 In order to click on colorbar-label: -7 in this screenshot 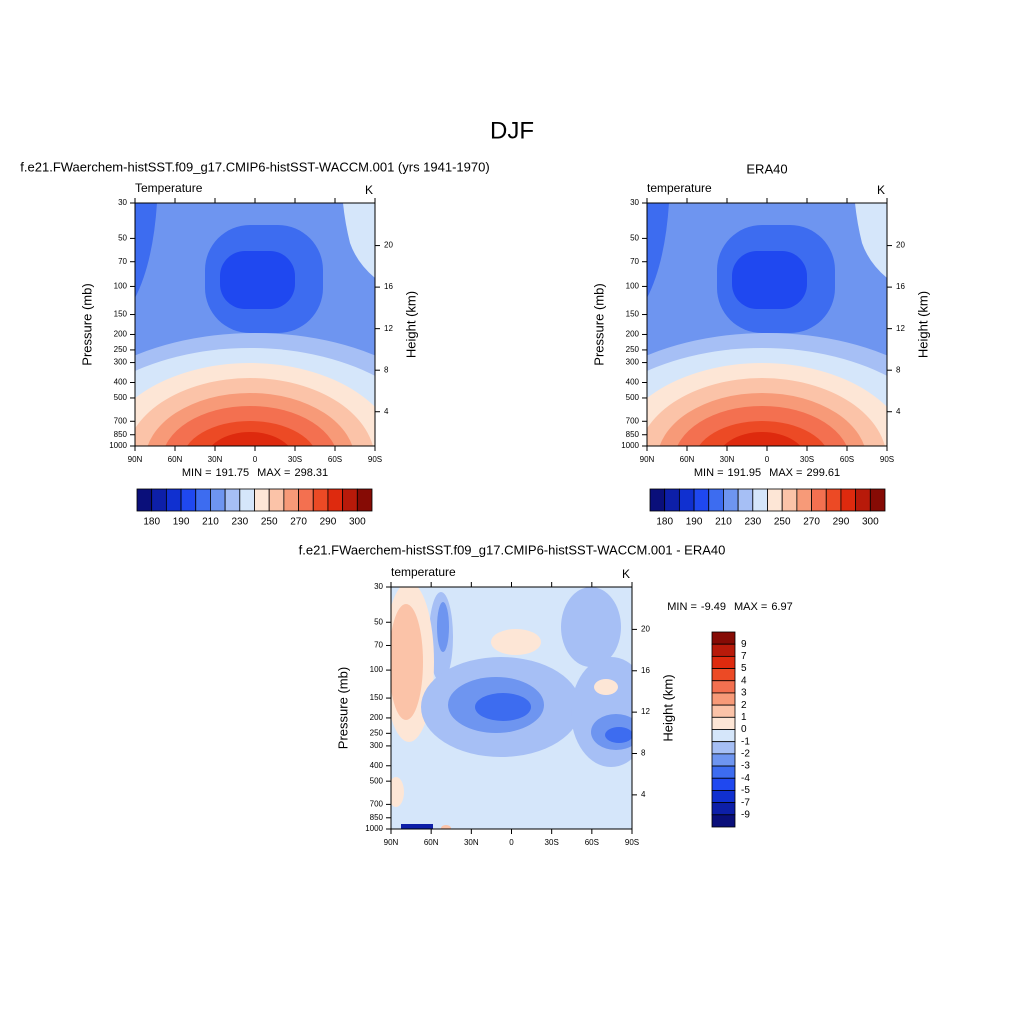, I will do `click(745, 802)`.